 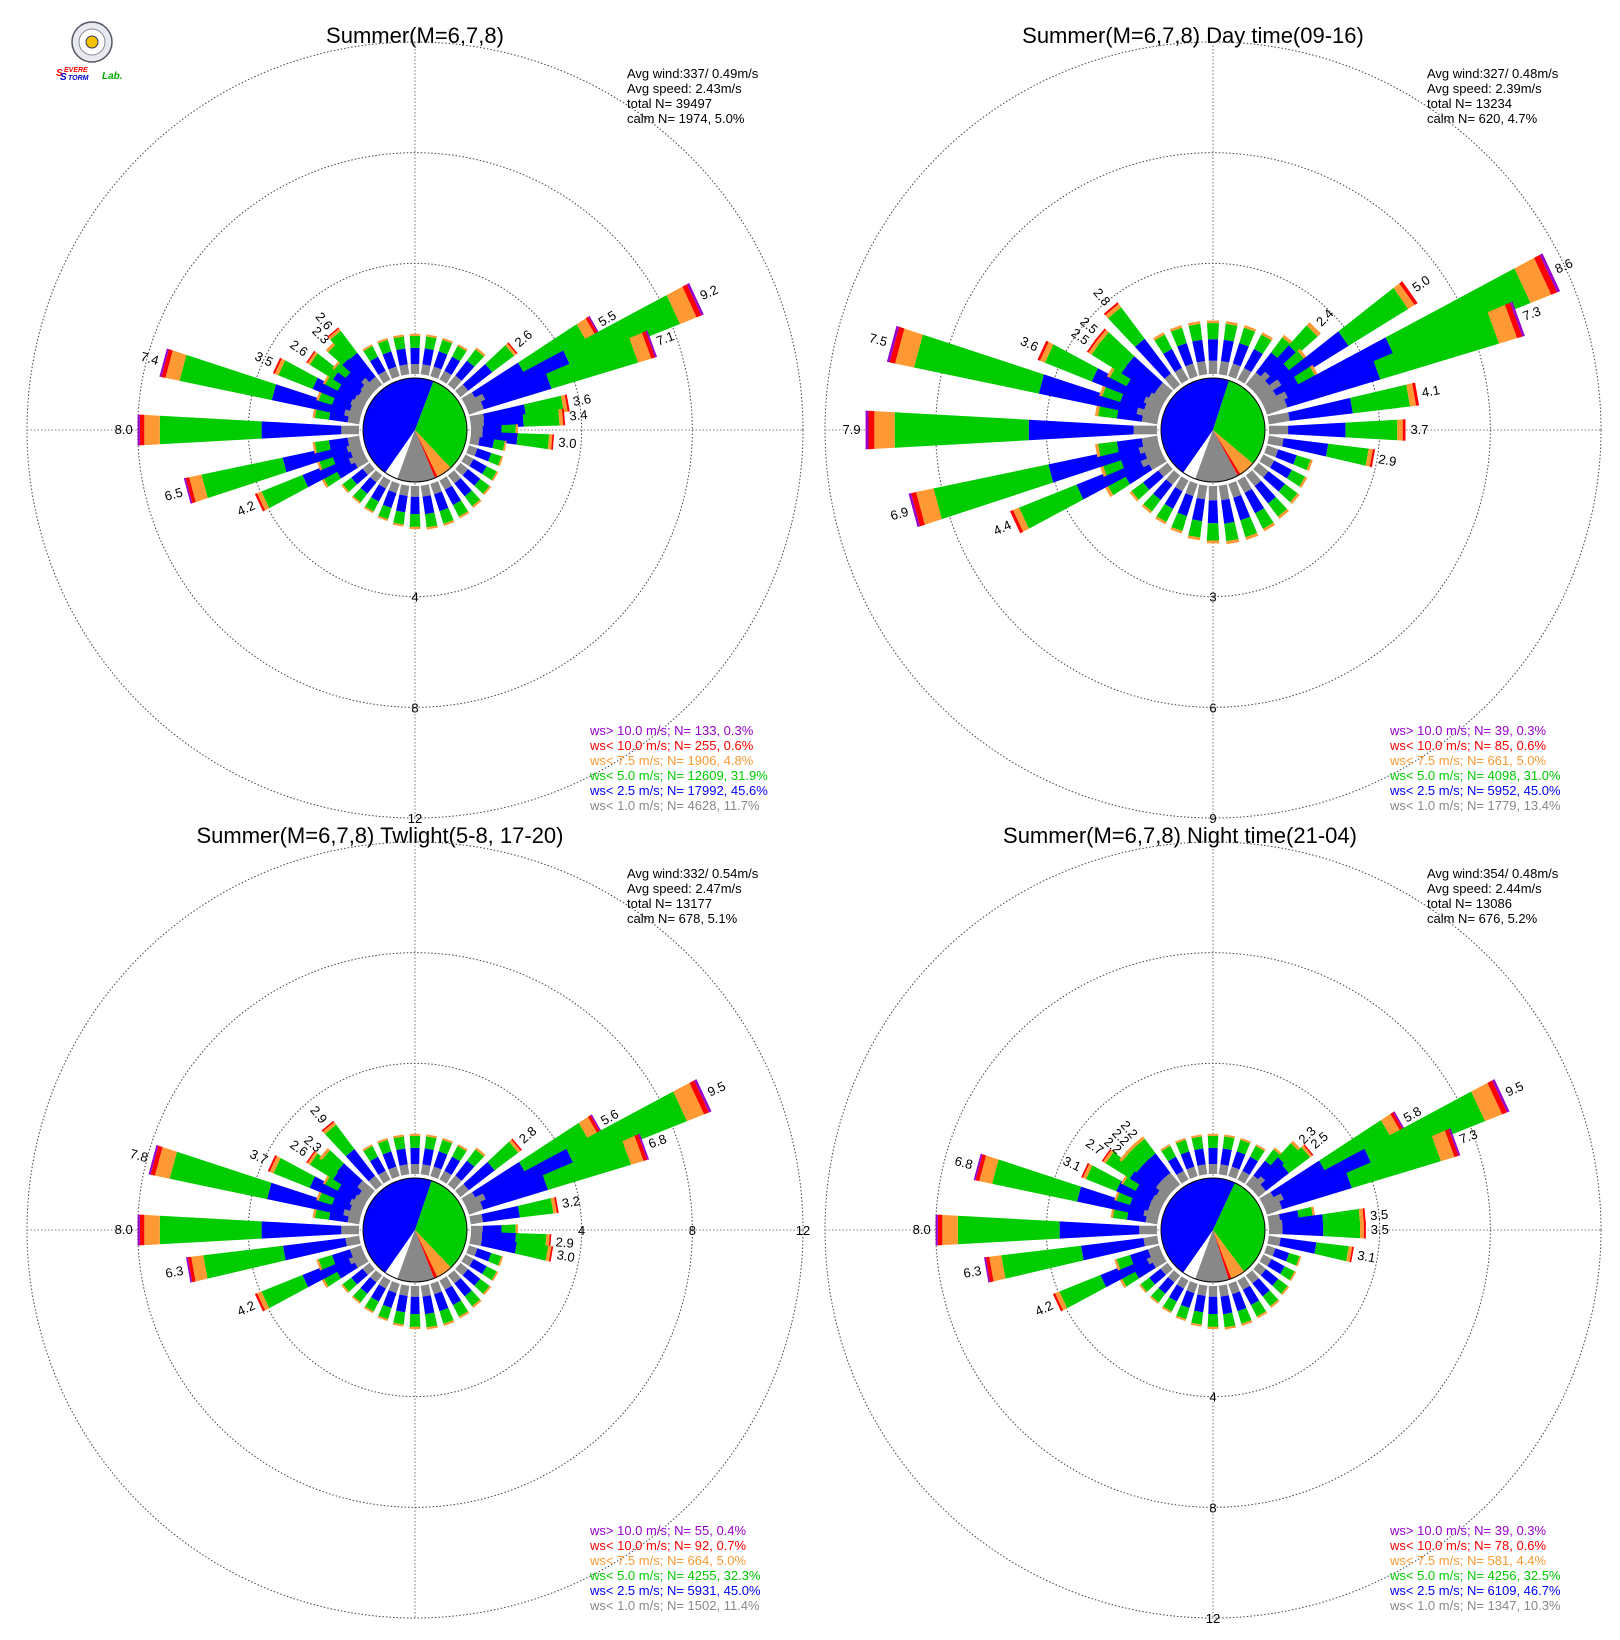 What do you see at coordinates (1380, 1229) in the screenshot?
I see `bar-value-label: 3.5` at bounding box center [1380, 1229].